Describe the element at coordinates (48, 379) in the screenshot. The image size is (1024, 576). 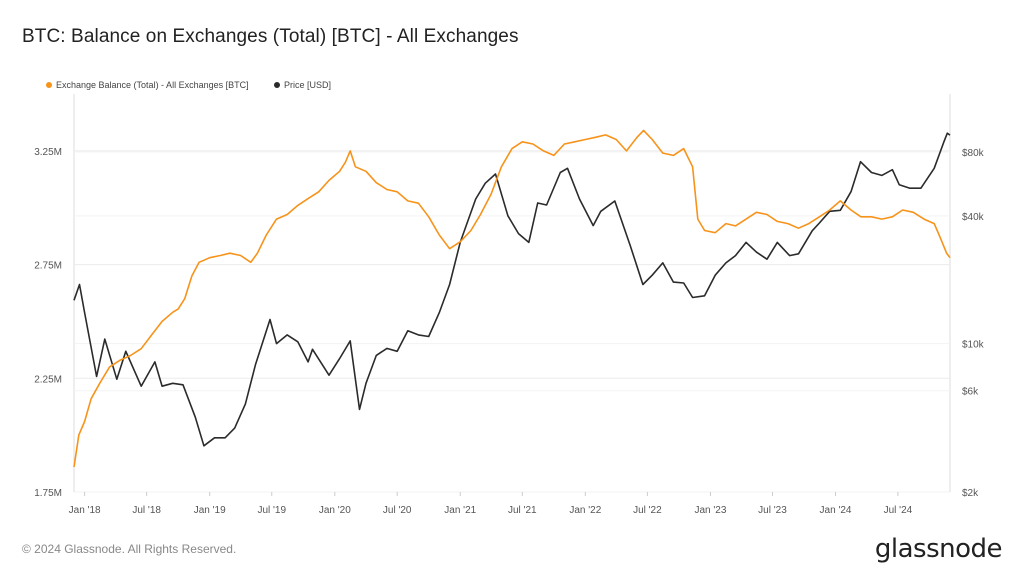
I see `left-tick-label: 2.25M` at that location.